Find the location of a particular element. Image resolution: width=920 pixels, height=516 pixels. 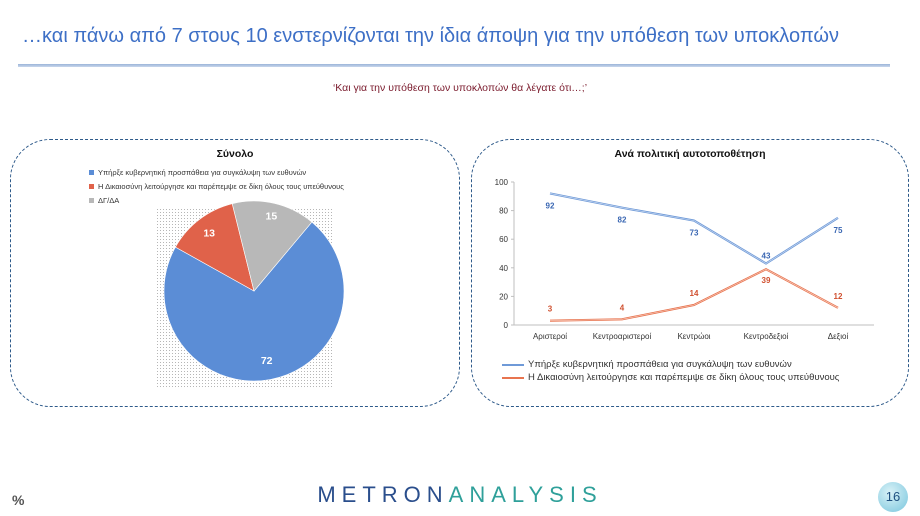

data-label: 4 is located at coordinates (622, 307).